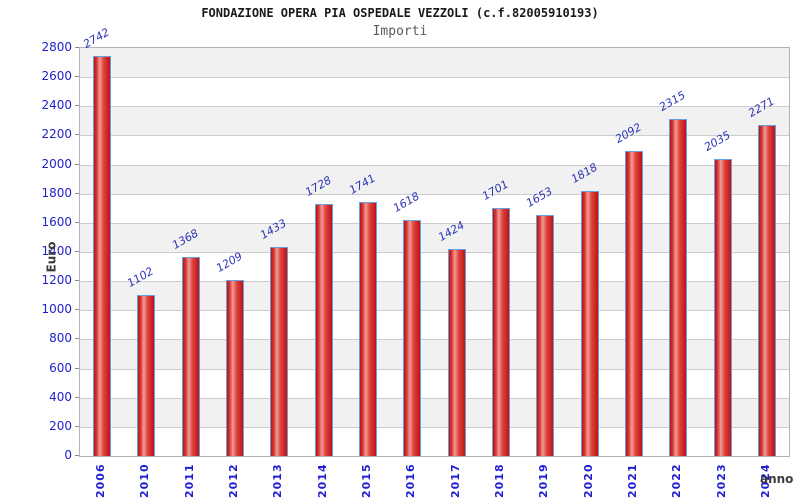  Describe the element at coordinates (367, 480) in the screenshot. I see `x-tick-label: 2015` at that location.